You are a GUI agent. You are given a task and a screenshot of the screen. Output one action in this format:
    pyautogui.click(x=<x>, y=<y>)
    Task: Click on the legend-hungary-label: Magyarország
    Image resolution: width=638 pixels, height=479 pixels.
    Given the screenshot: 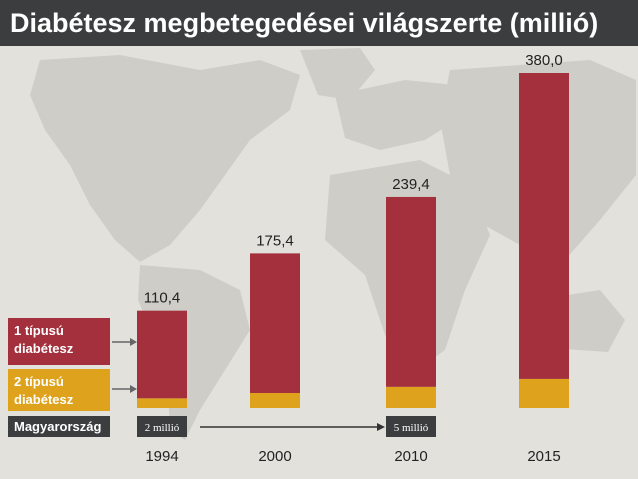 What is the action you would take?
    pyautogui.click(x=57, y=426)
    